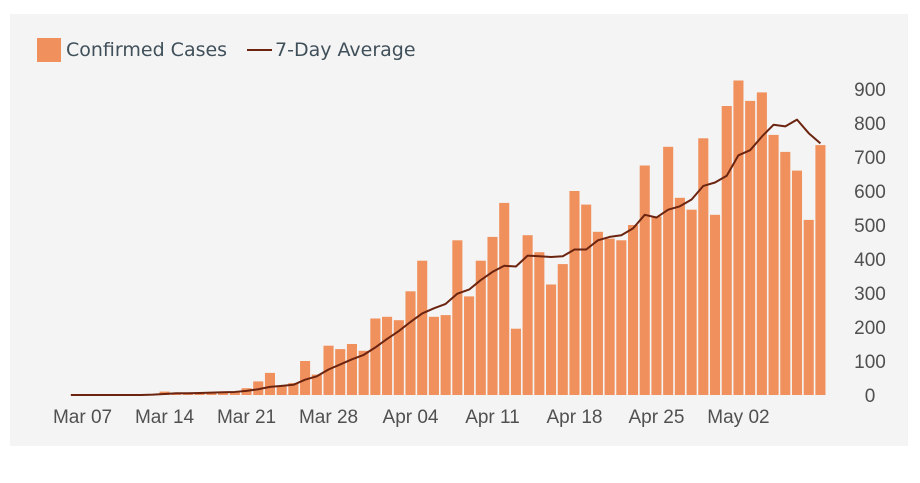  Describe the element at coordinates (870, 328) in the screenshot. I see `y-tick-200: 200` at that location.